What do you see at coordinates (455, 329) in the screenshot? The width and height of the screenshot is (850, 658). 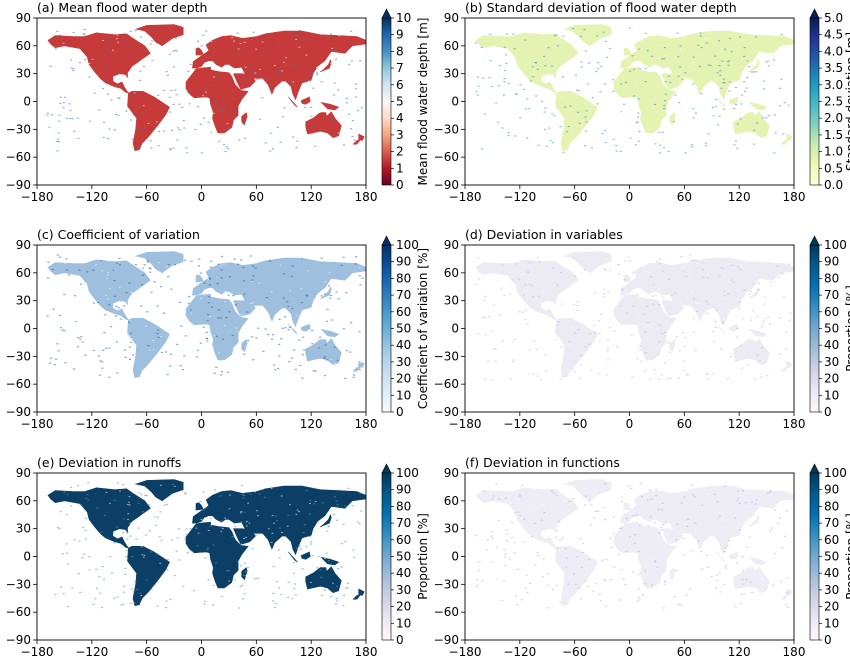 I see `lat-tick-label: 0` at bounding box center [455, 329].